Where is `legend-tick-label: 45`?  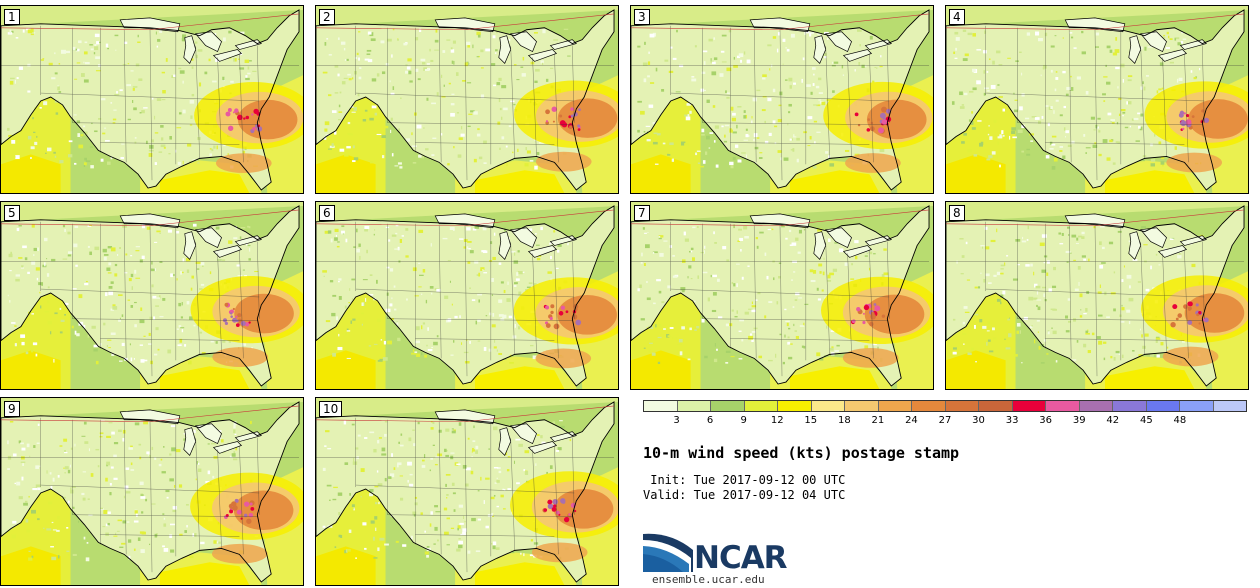
legend-tick-label: 45 is located at coordinates (1146, 420).